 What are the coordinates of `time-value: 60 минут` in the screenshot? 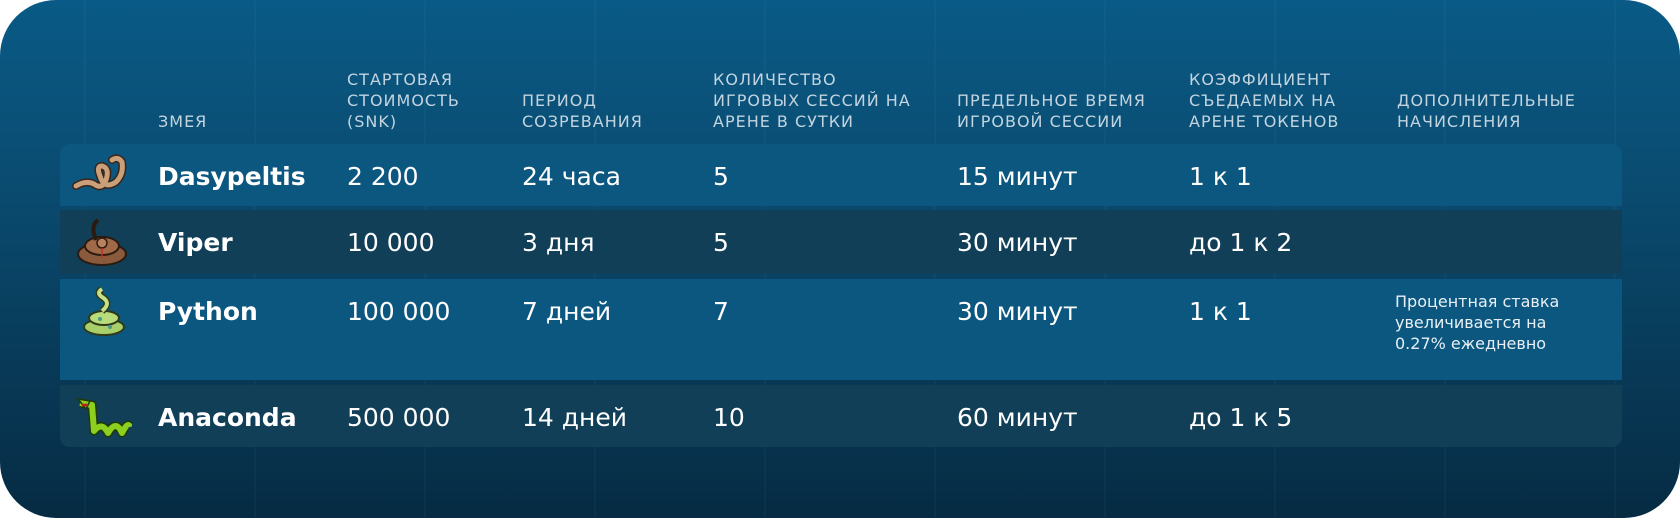 It's located at (1017, 417).